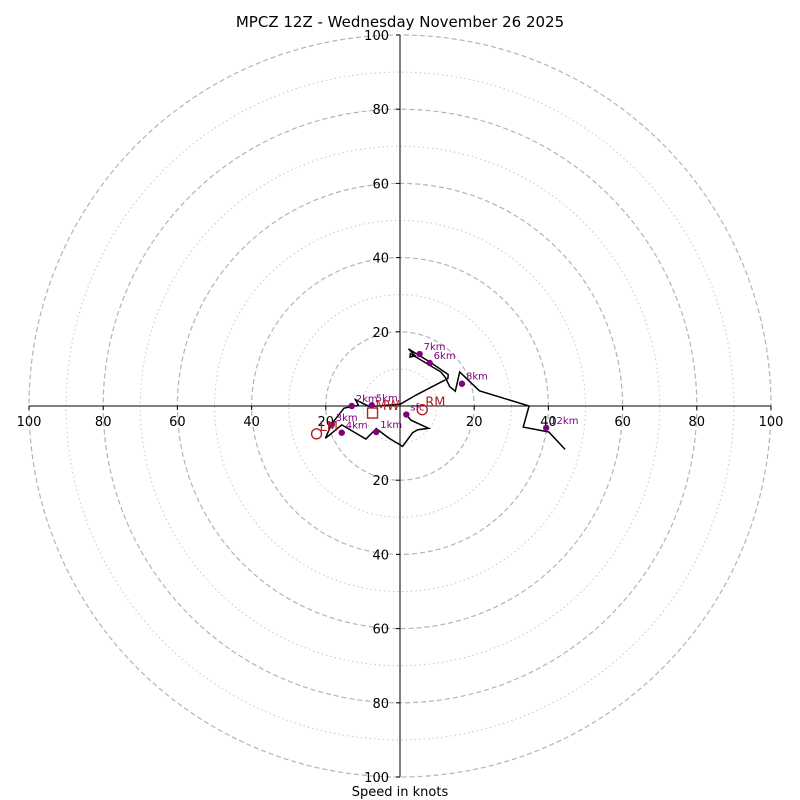  What do you see at coordinates (347, 418) in the screenshot?
I see `height-point-label: 3km` at bounding box center [347, 418].